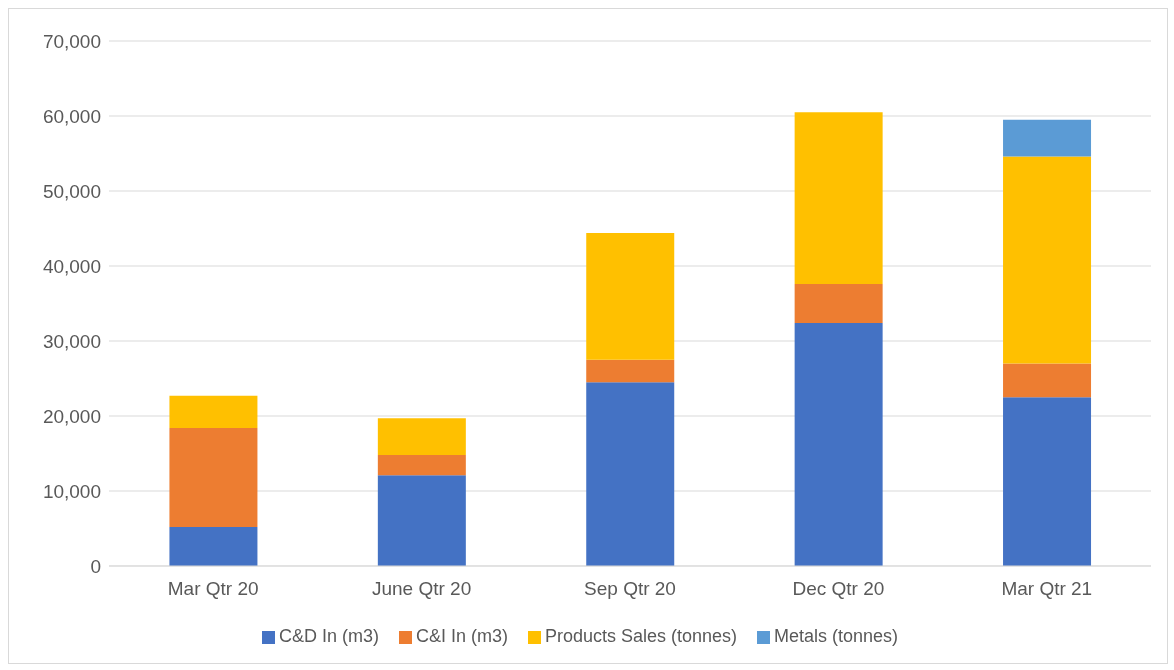 Image resolution: width=1174 pixels, height=670 pixels. What do you see at coordinates (71, 41) in the screenshot?
I see `y-tick-label: 70,000` at bounding box center [71, 41].